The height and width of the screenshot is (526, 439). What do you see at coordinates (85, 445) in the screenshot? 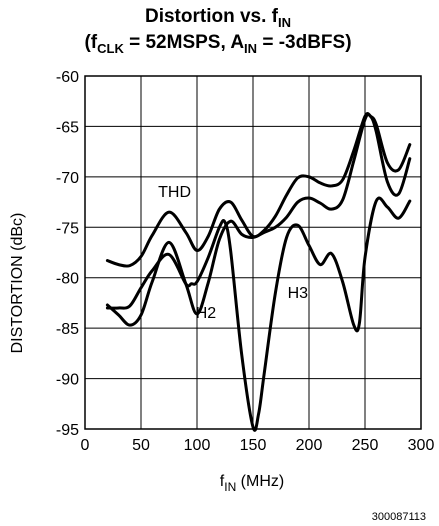
I see `x-tick-label: 0` at bounding box center [85, 445].